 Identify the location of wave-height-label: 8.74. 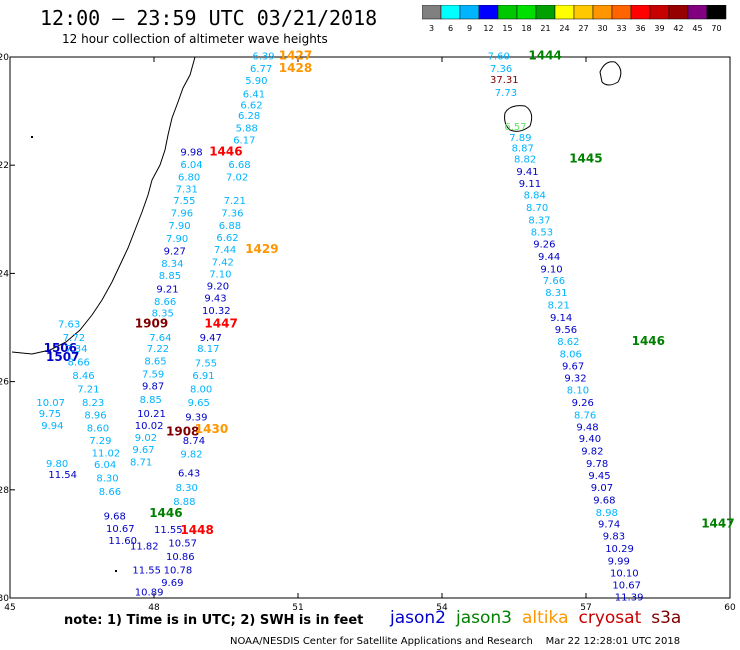
(194, 441).